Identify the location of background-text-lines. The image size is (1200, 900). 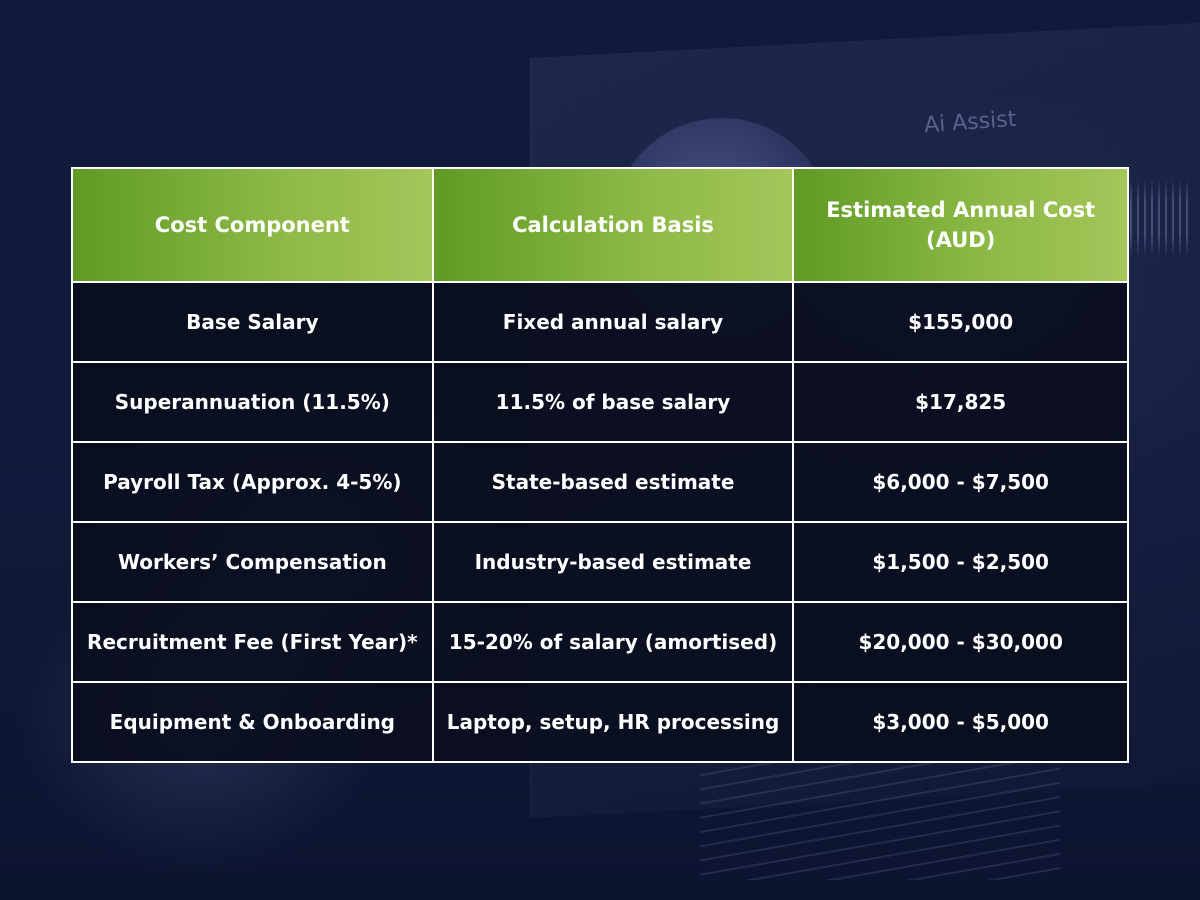
(880, 820).